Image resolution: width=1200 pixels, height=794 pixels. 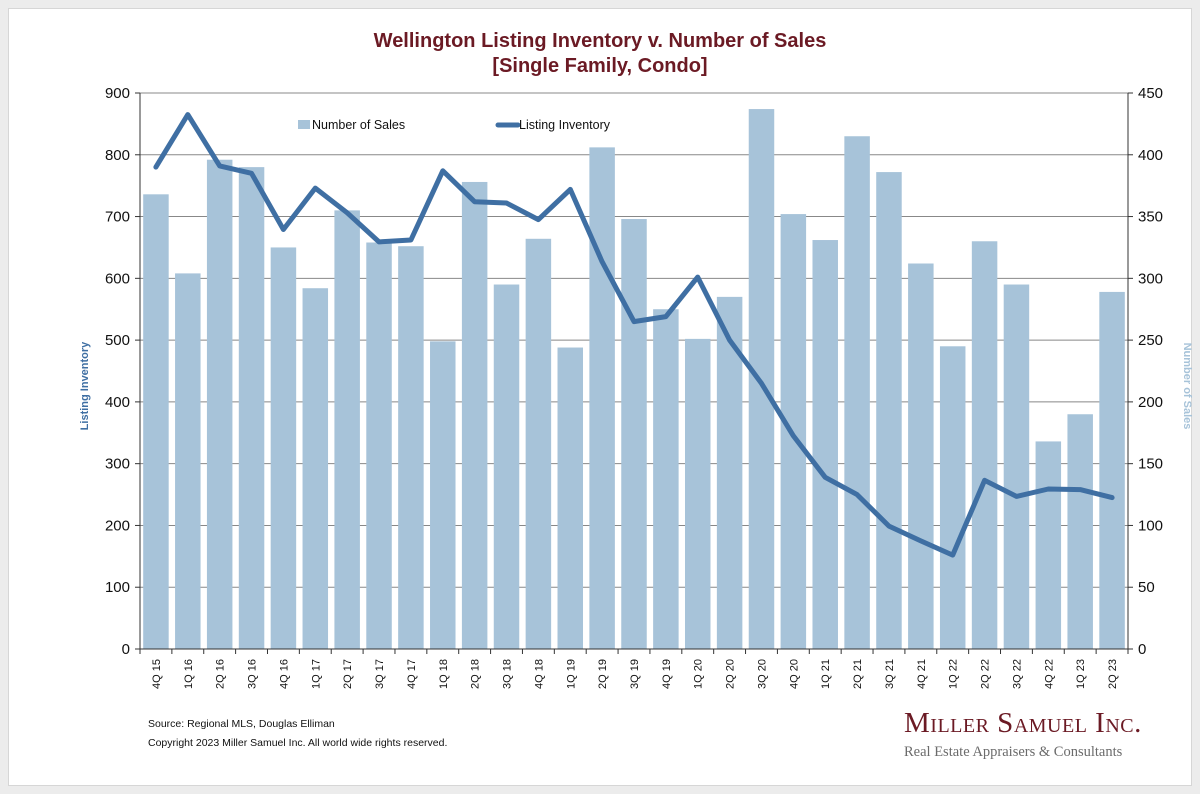 What do you see at coordinates (1023, 723) in the screenshot?
I see `brand-name: Miller Samuel Inc.` at bounding box center [1023, 723].